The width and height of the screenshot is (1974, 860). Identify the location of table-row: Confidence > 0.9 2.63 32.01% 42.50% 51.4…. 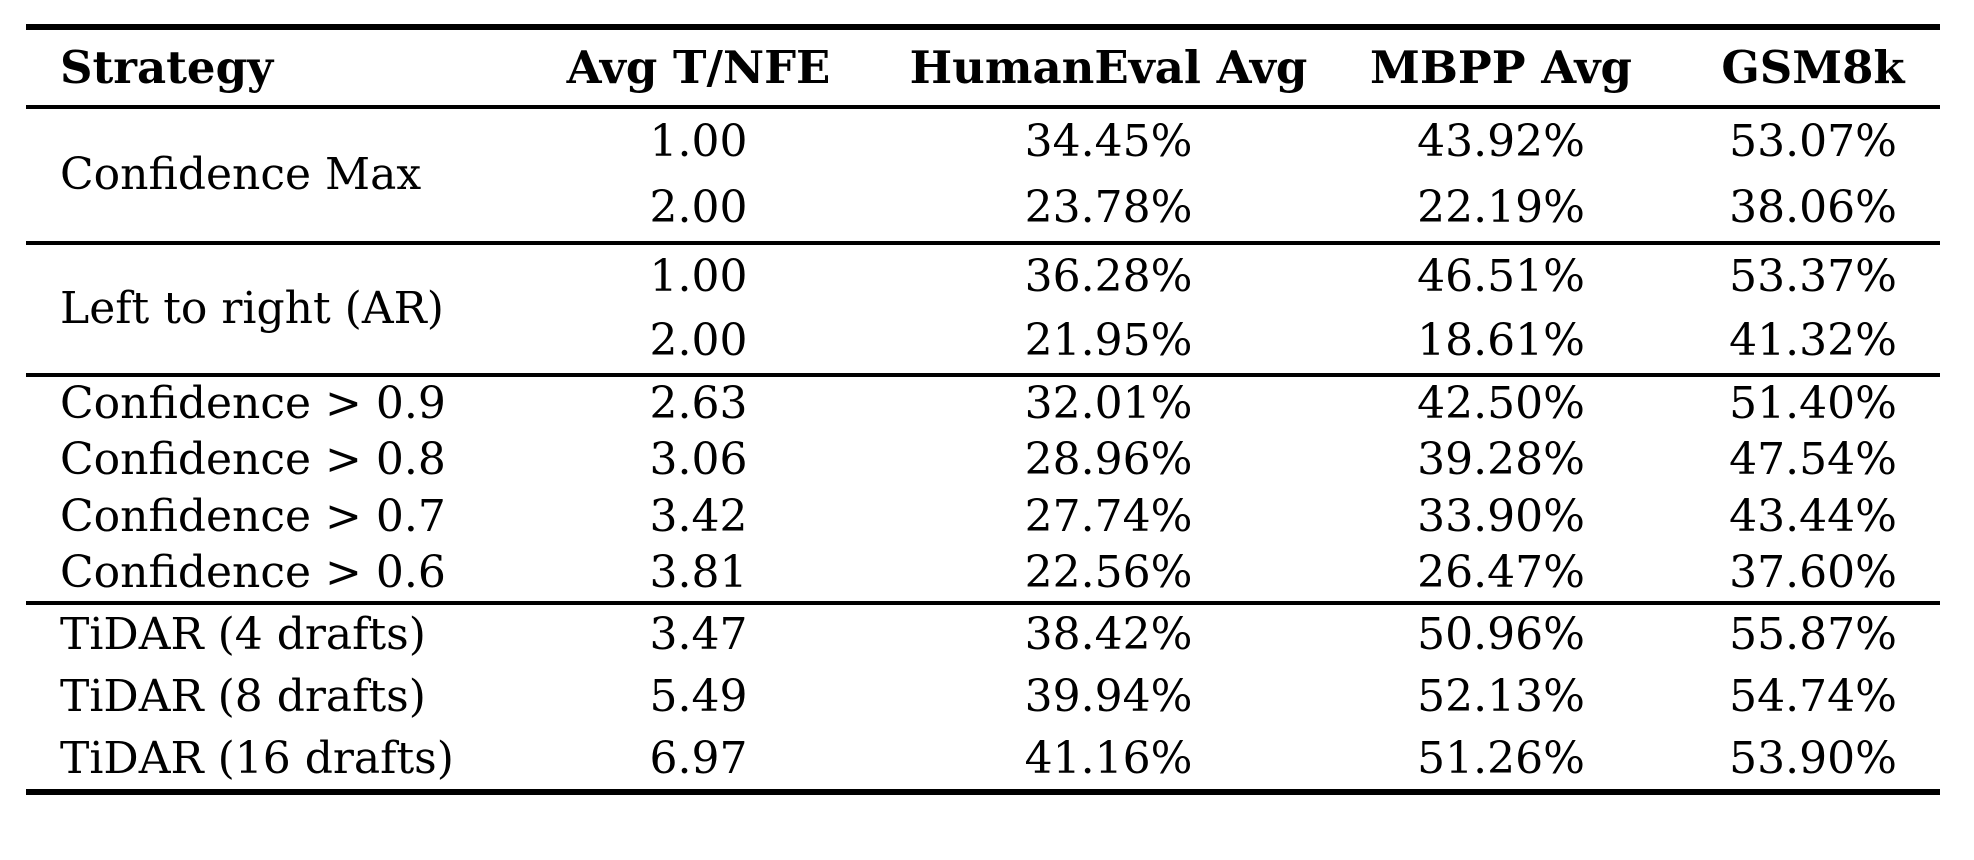
(983, 403).